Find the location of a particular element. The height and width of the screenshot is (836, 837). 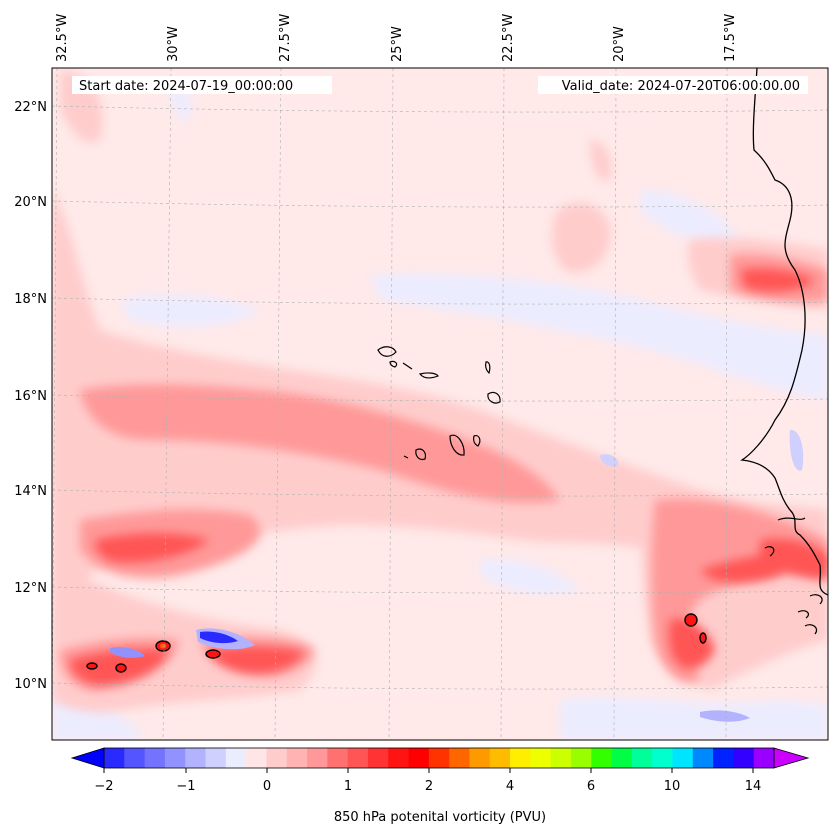

africa-coastline is located at coordinates (784, 332).